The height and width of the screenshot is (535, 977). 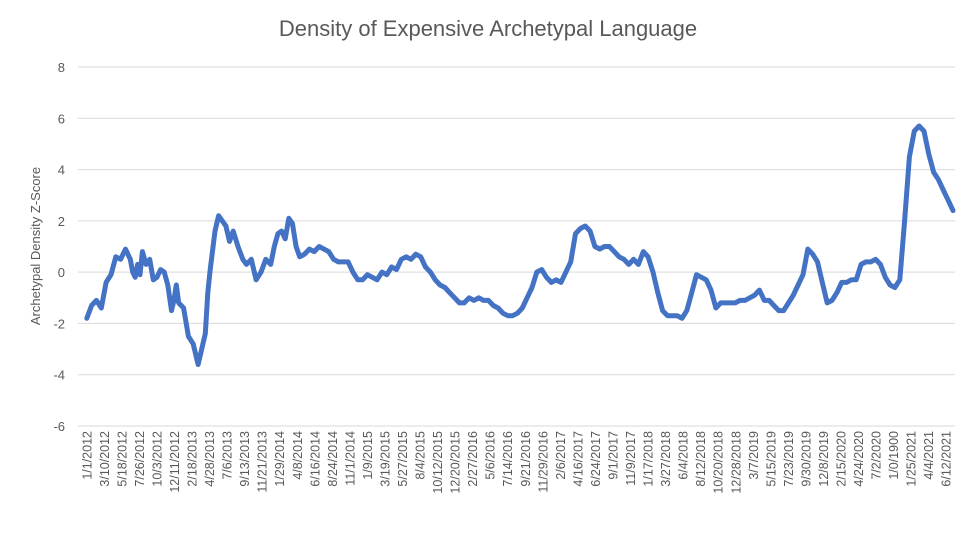 What do you see at coordinates (368, 455) in the screenshot?
I see `x-tick-label: 1/9/2015` at bounding box center [368, 455].